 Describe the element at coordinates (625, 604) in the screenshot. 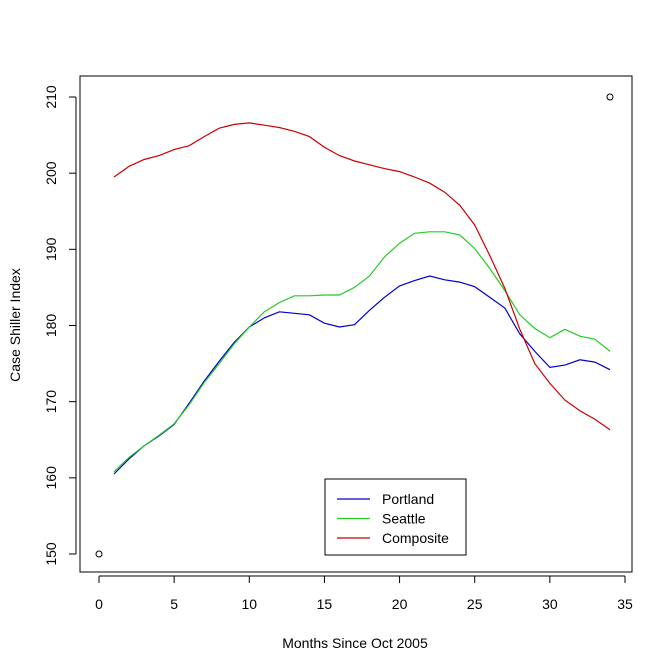

I see `x-tick-label: 35` at that location.